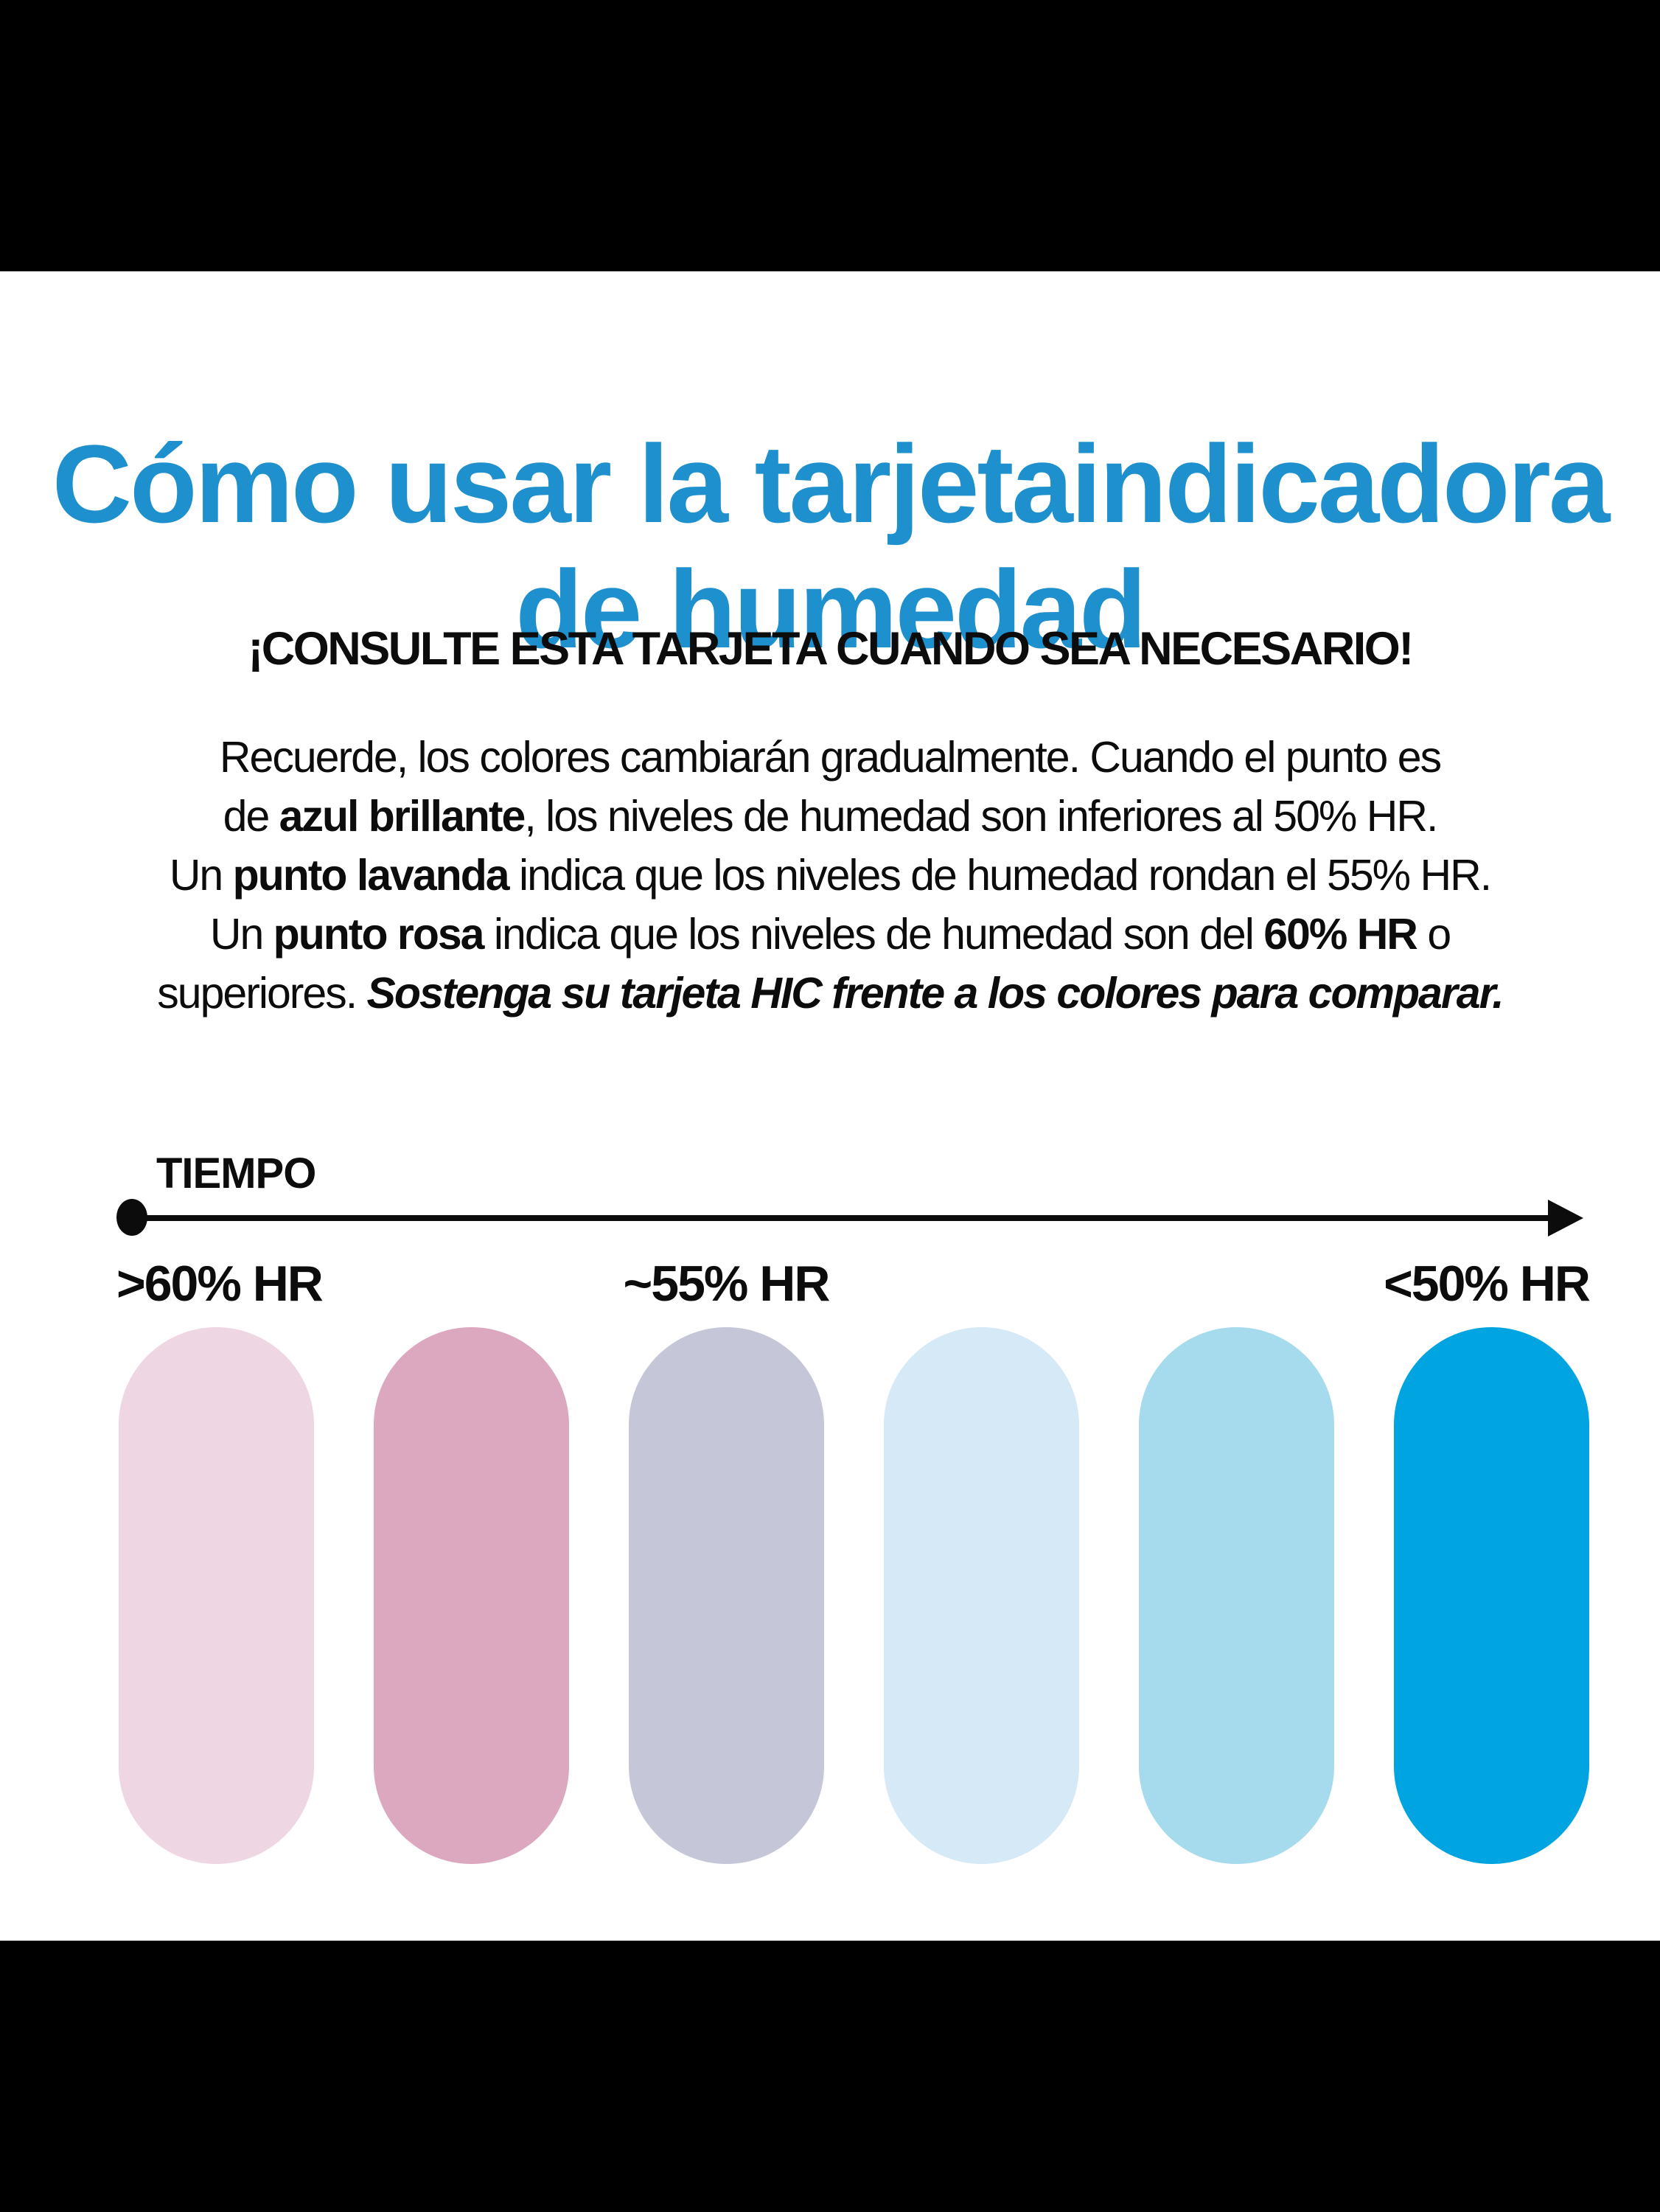 This screenshot has height=2212, width=1660. I want to click on bold-60-hr: 60% HR, so click(1340, 934).